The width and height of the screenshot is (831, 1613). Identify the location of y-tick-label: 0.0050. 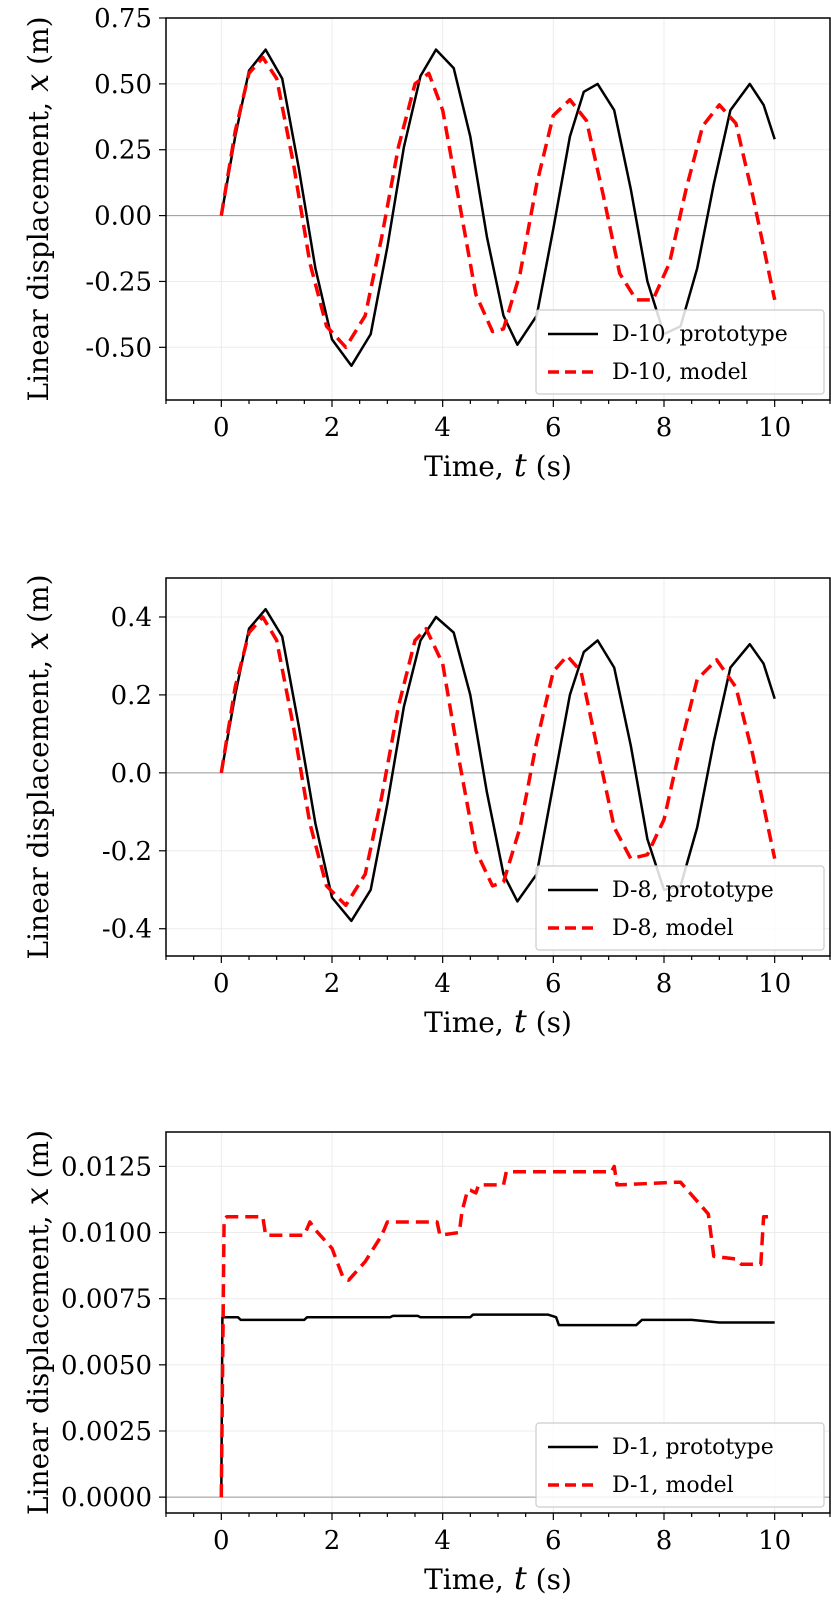
(106, 1366).